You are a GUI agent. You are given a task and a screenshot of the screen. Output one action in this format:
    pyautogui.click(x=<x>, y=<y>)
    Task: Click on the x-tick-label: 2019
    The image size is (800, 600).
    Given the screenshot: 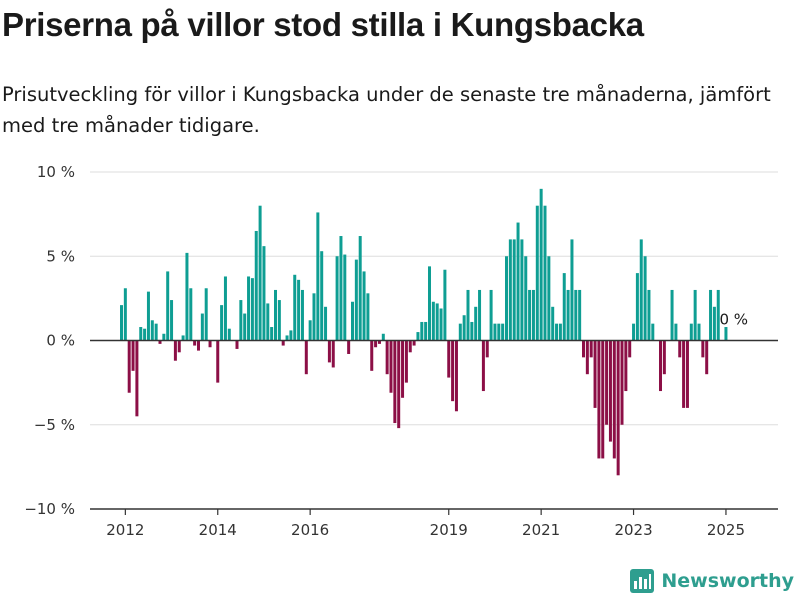 What is the action you would take?
    pyautogui.click(x=449, y=530)
    